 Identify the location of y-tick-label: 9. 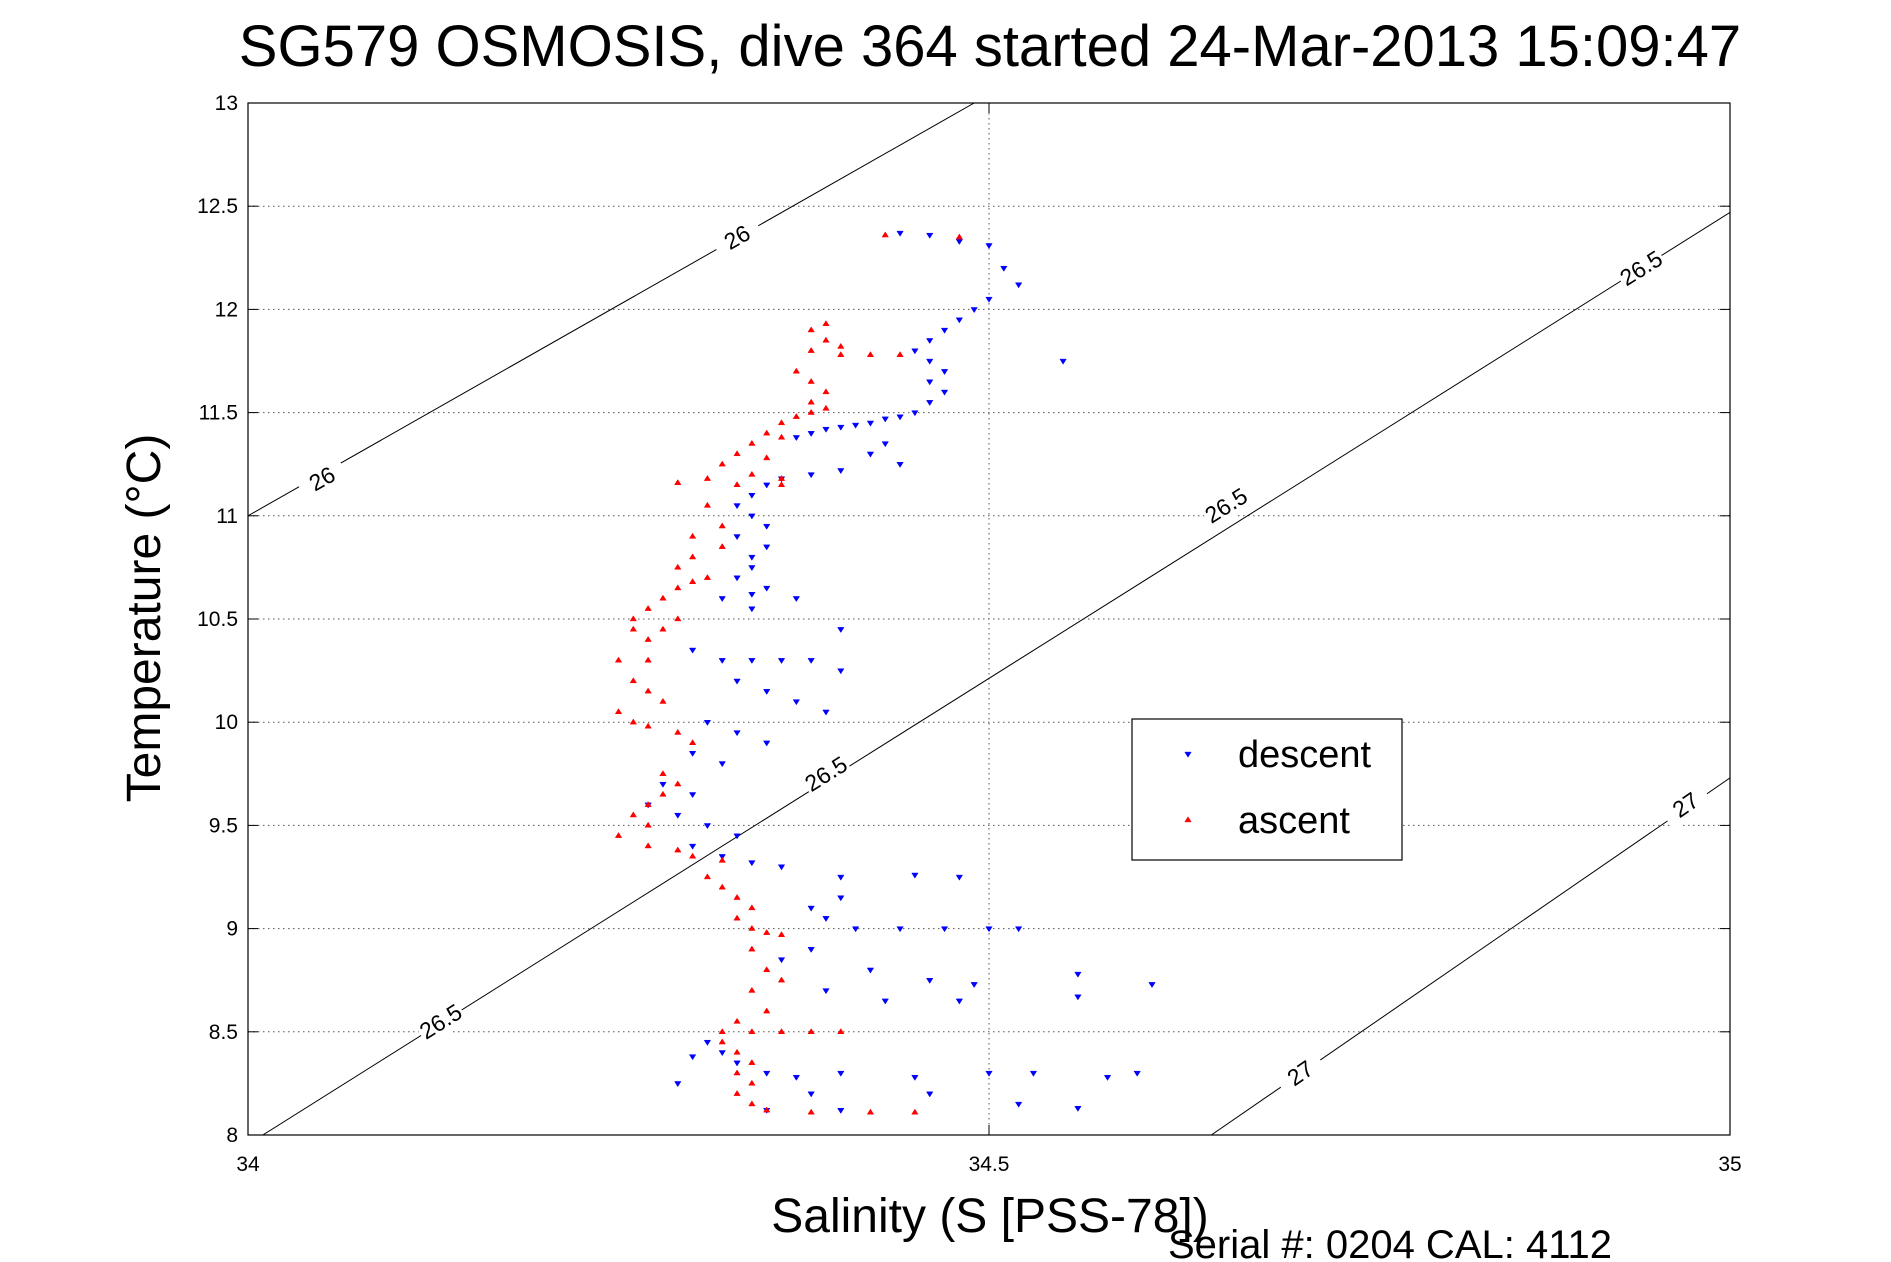
(232, 929).